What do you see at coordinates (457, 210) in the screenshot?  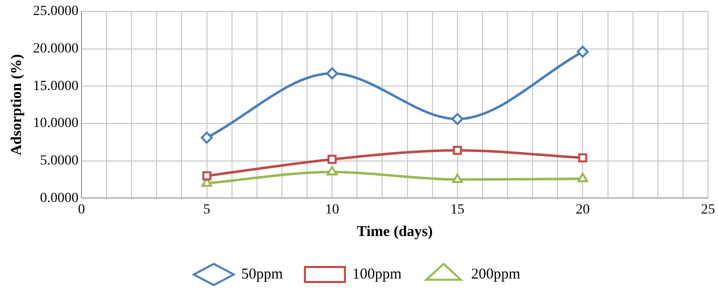 I see `x-tick-label: 15` at bounding box center [457, 210].